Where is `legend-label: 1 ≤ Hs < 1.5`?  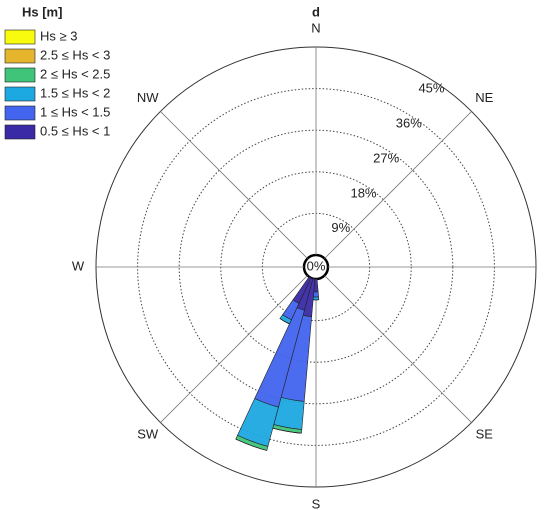
legend-label: 1 ≤ Hs < 1.5 is located at coordinates (75, 111).